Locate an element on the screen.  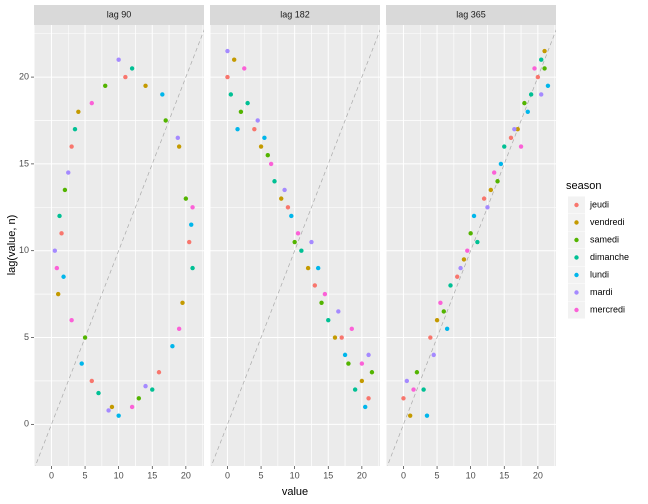
strip-text: lag 182 is located at coordinates (295, 14).